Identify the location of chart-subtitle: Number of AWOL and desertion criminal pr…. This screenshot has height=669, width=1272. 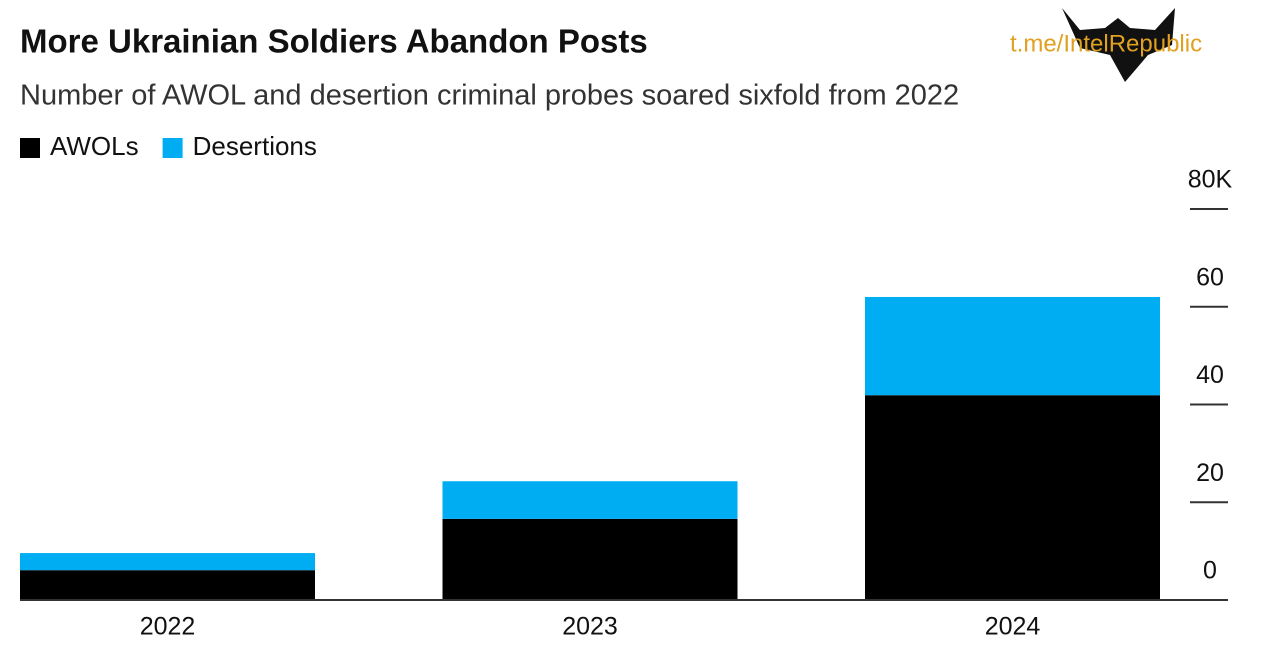
(489, 96).